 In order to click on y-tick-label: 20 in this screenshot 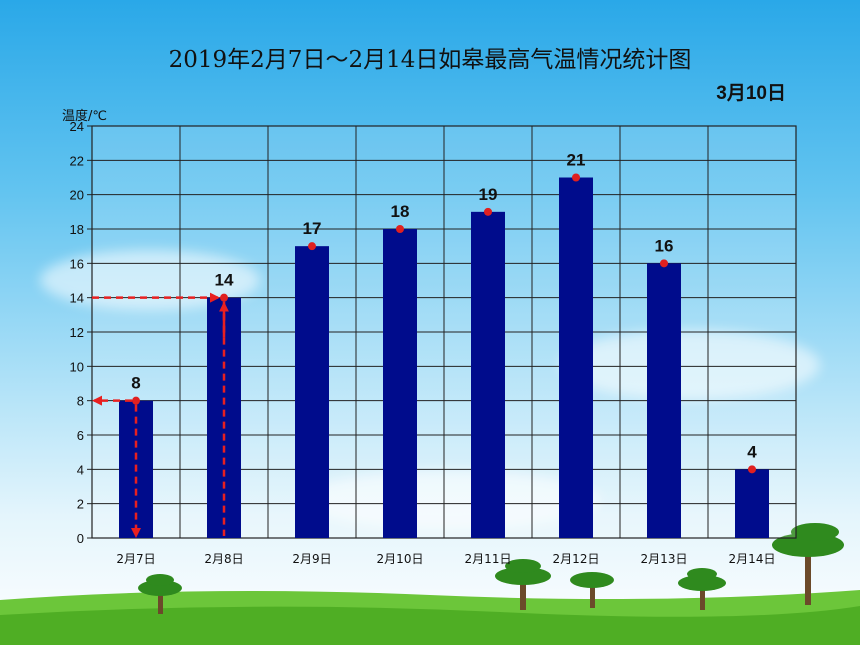, I will do `click(77, 195)`.